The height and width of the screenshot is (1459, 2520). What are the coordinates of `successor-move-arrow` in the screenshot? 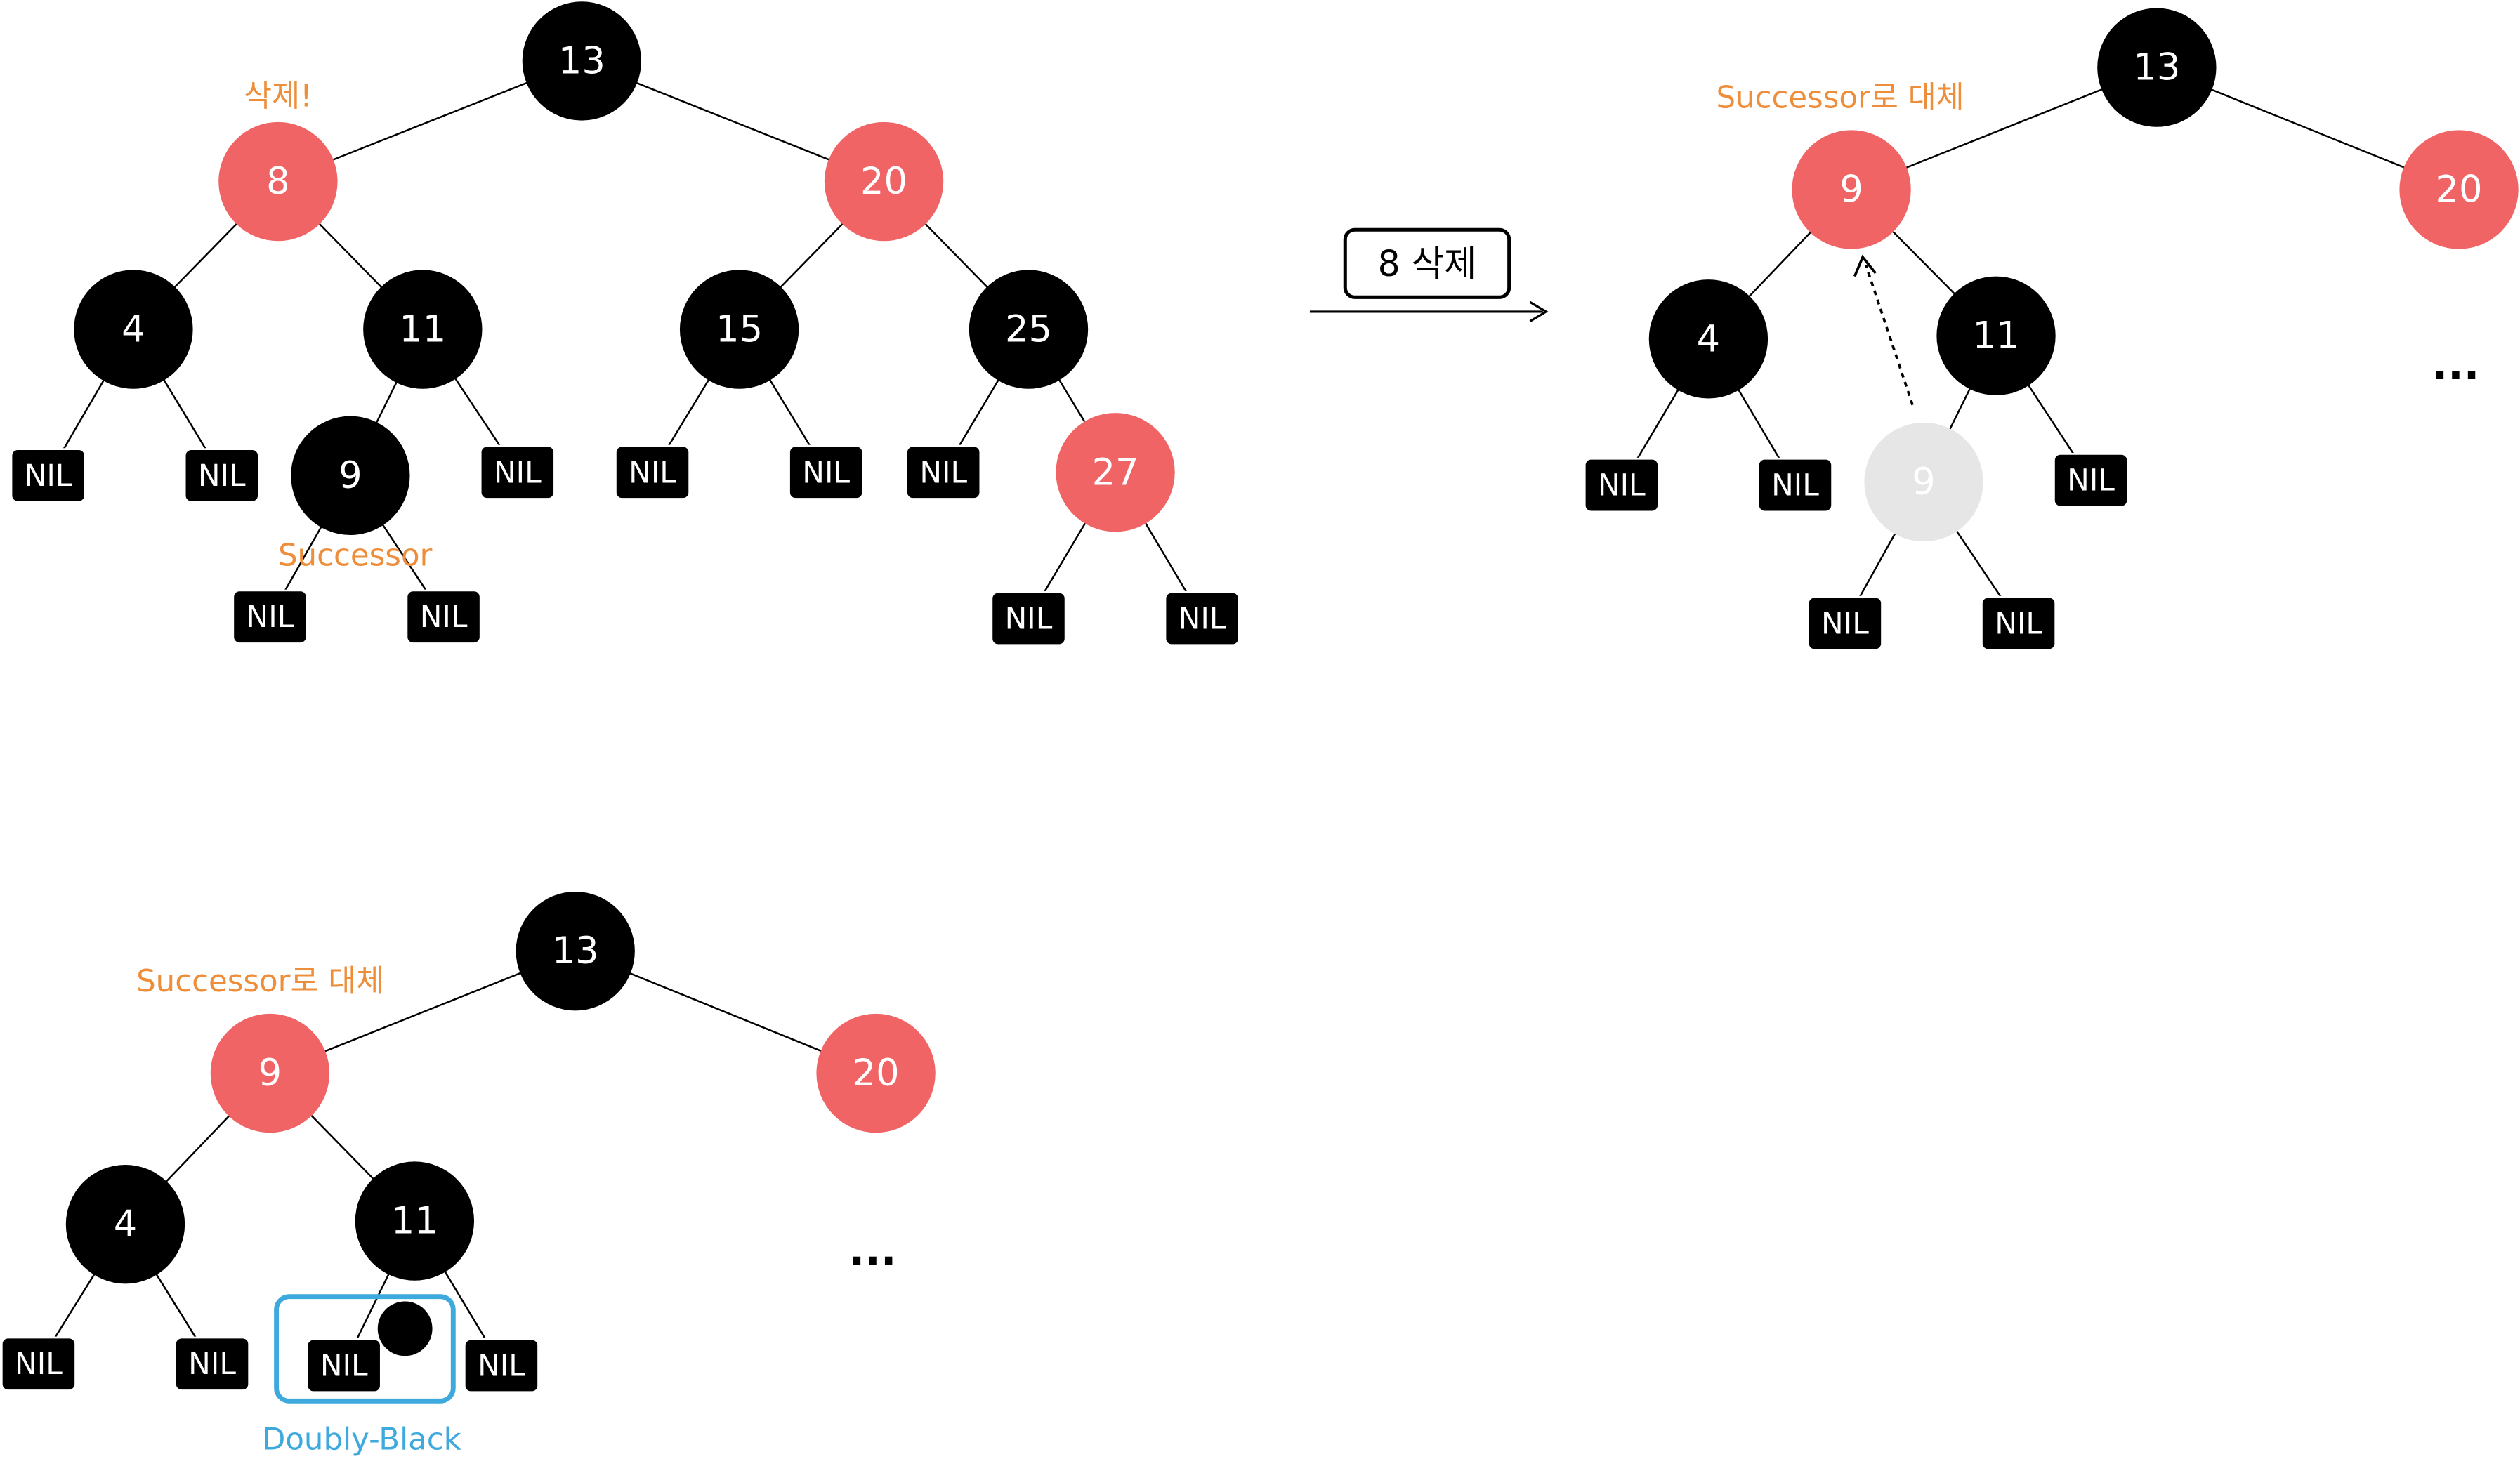 It's located at (1883, 330).